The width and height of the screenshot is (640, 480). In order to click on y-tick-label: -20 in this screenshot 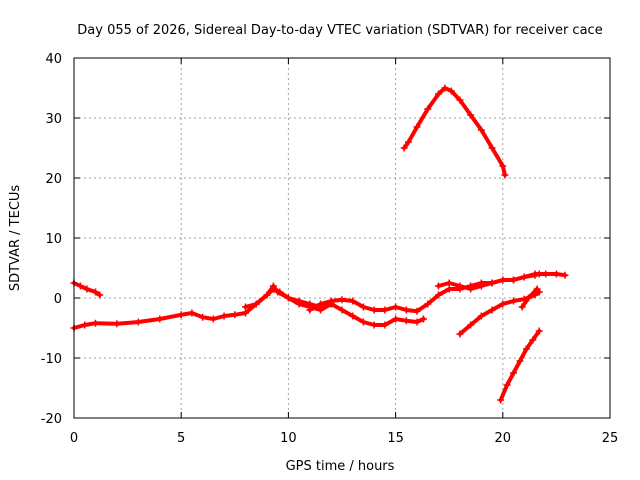, I will do `click(51, 419)`.